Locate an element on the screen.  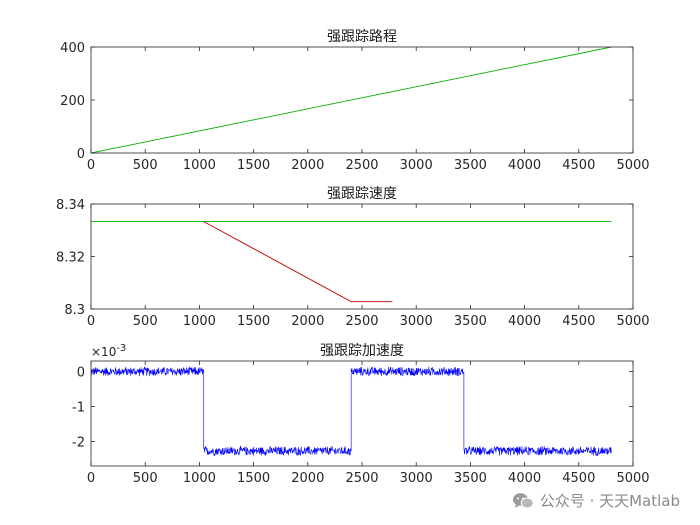
y-axis-exponent: ×10⁻³ is located at coordinates (108, 351).